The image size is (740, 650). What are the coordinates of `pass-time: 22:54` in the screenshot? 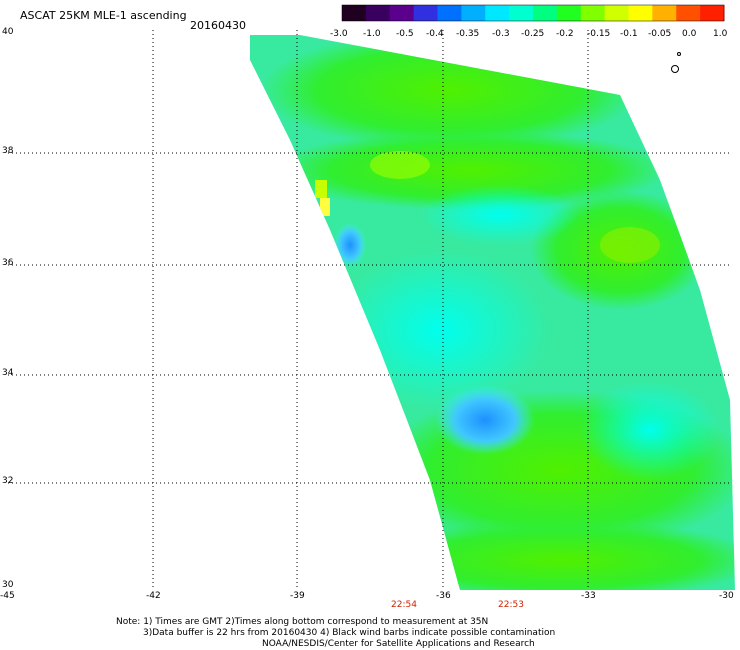 It's located at (404, 605).